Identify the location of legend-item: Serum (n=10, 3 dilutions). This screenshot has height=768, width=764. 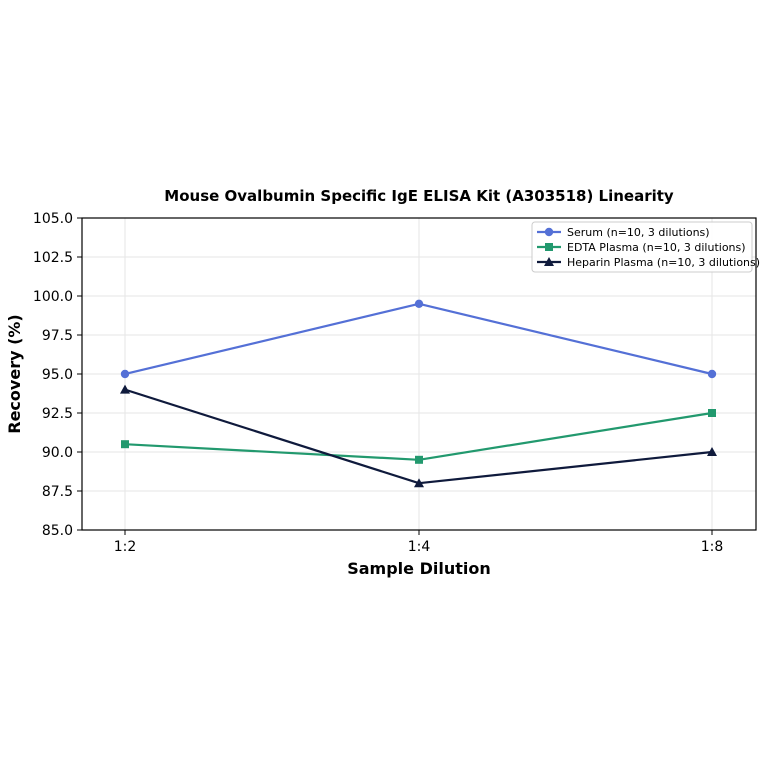
(623, 232).